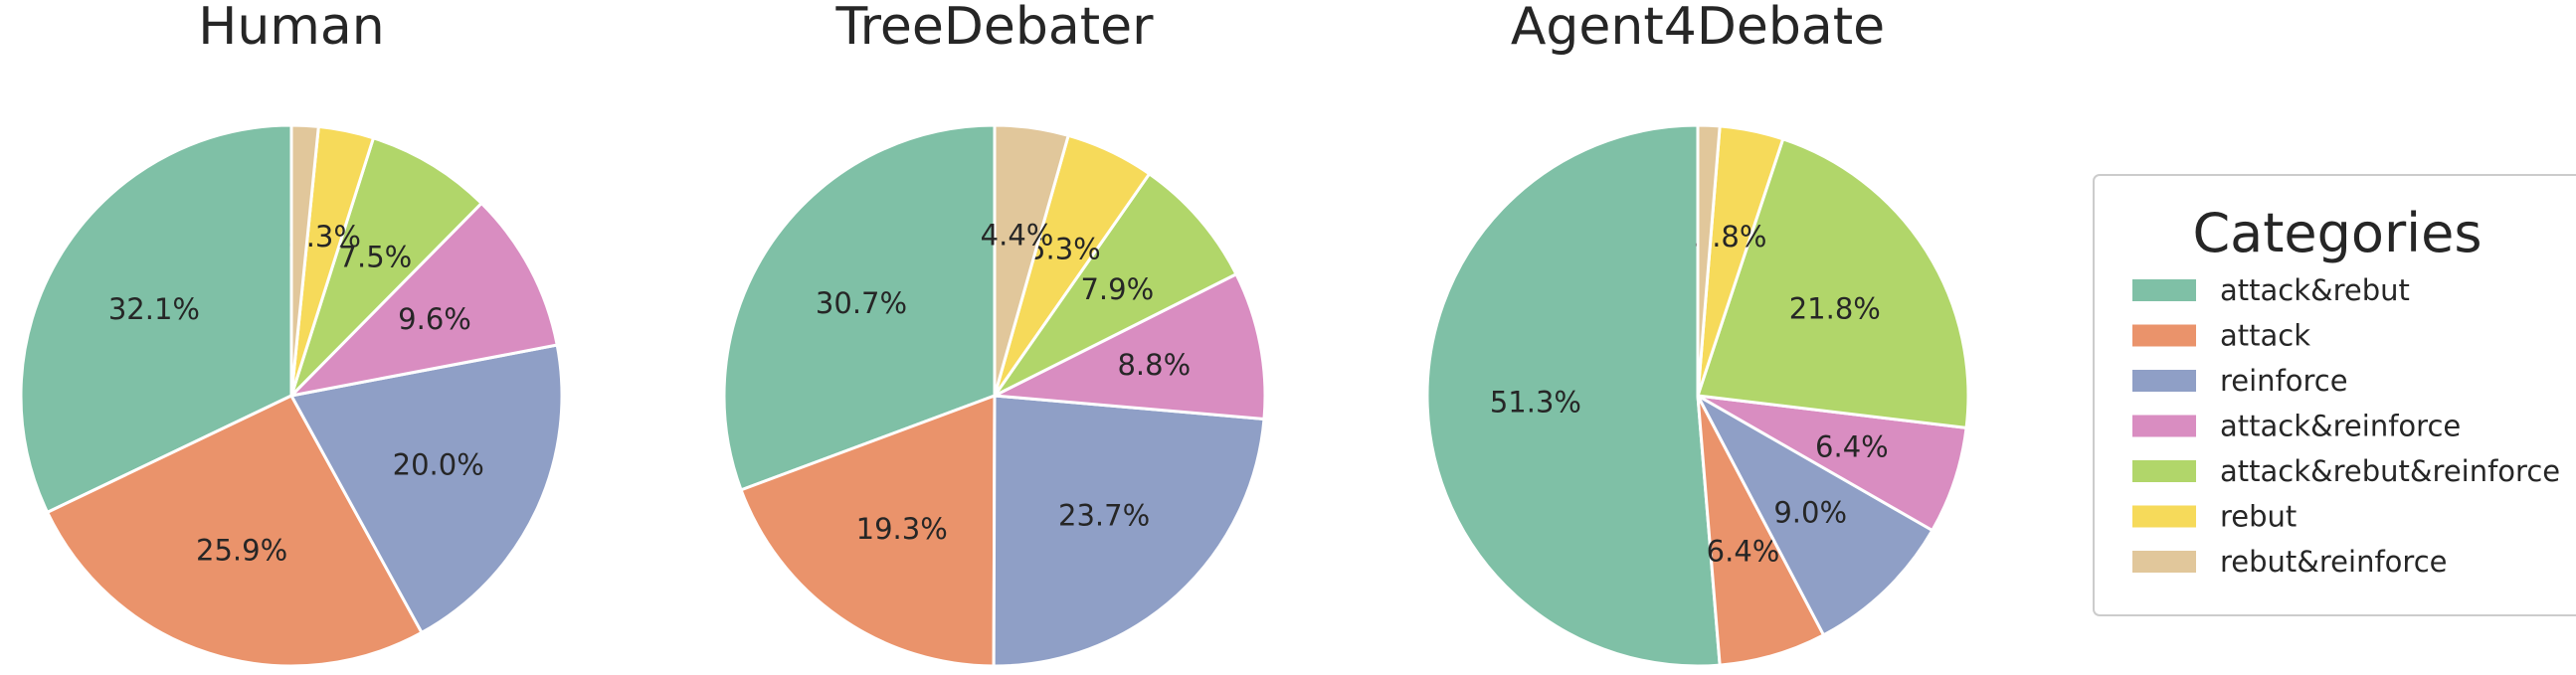  I want to click on legend-title: Categories, so click(2337, 233).